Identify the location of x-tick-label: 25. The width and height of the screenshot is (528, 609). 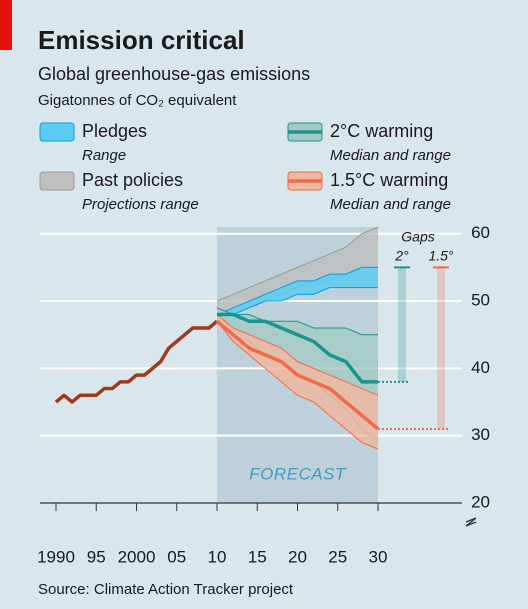
(337, 556).